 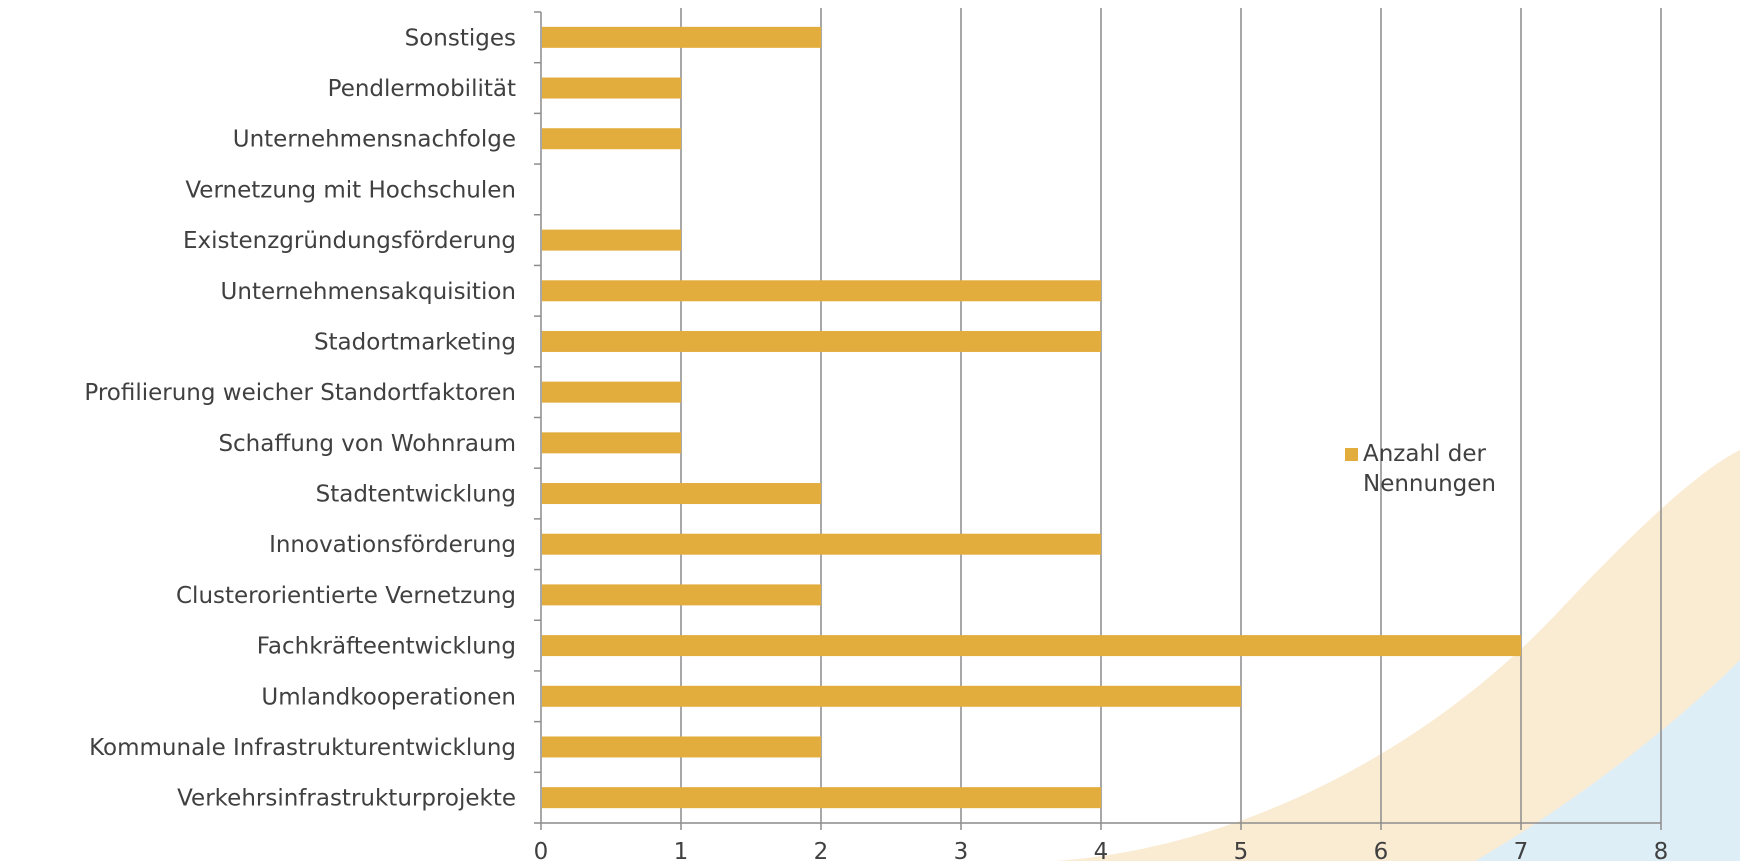 What do you see at coordinates (1241, 850) in the screenshot?
I see `x-tick-label-5: 5` at bounding box center [1241, 850].